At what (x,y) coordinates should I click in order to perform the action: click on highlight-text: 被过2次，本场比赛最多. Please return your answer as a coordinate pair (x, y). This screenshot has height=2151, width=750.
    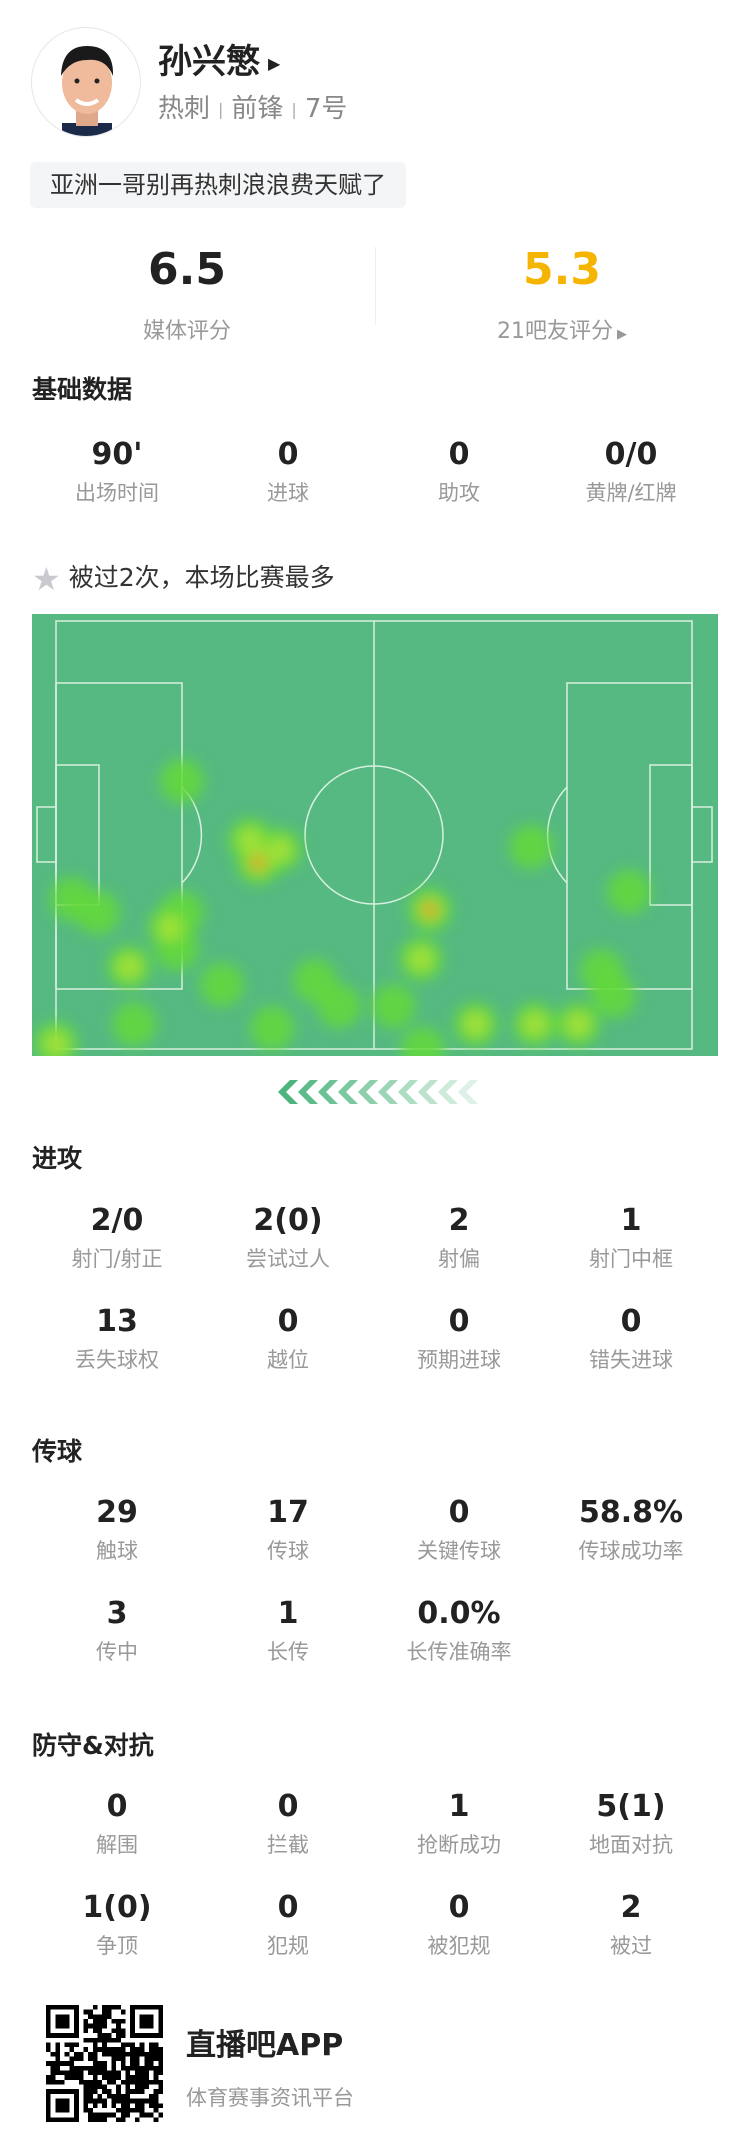
    Looking at the image, I should click on (201, 577).